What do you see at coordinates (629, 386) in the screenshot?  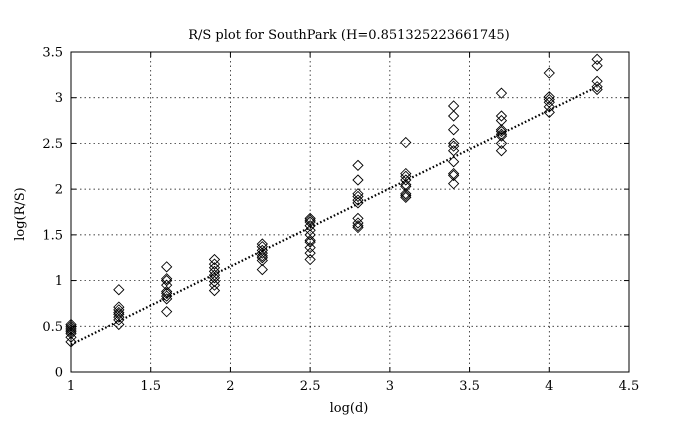 I see `x-tick-label: 4.5` at bounding box center [629, 386].